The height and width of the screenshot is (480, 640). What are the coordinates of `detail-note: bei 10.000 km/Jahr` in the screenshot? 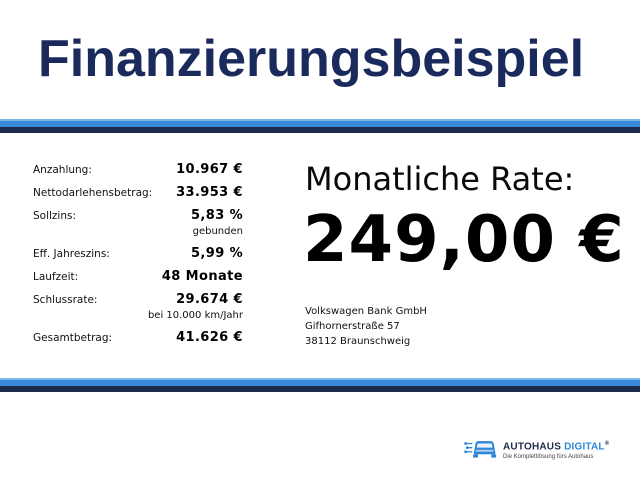 It's located at (195, 315).